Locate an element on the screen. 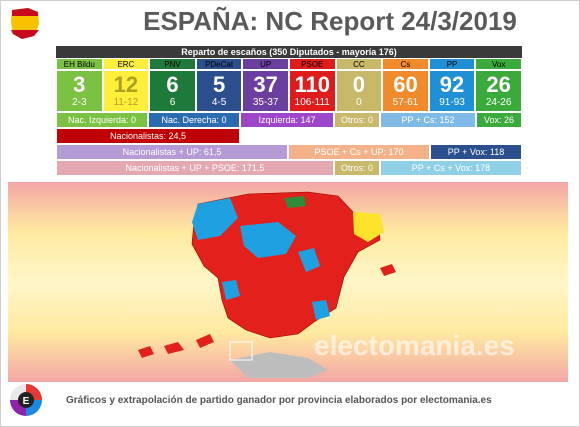 This screenshot has width=580, height=427. mainland-psoe is located at coordinates (286, 265).